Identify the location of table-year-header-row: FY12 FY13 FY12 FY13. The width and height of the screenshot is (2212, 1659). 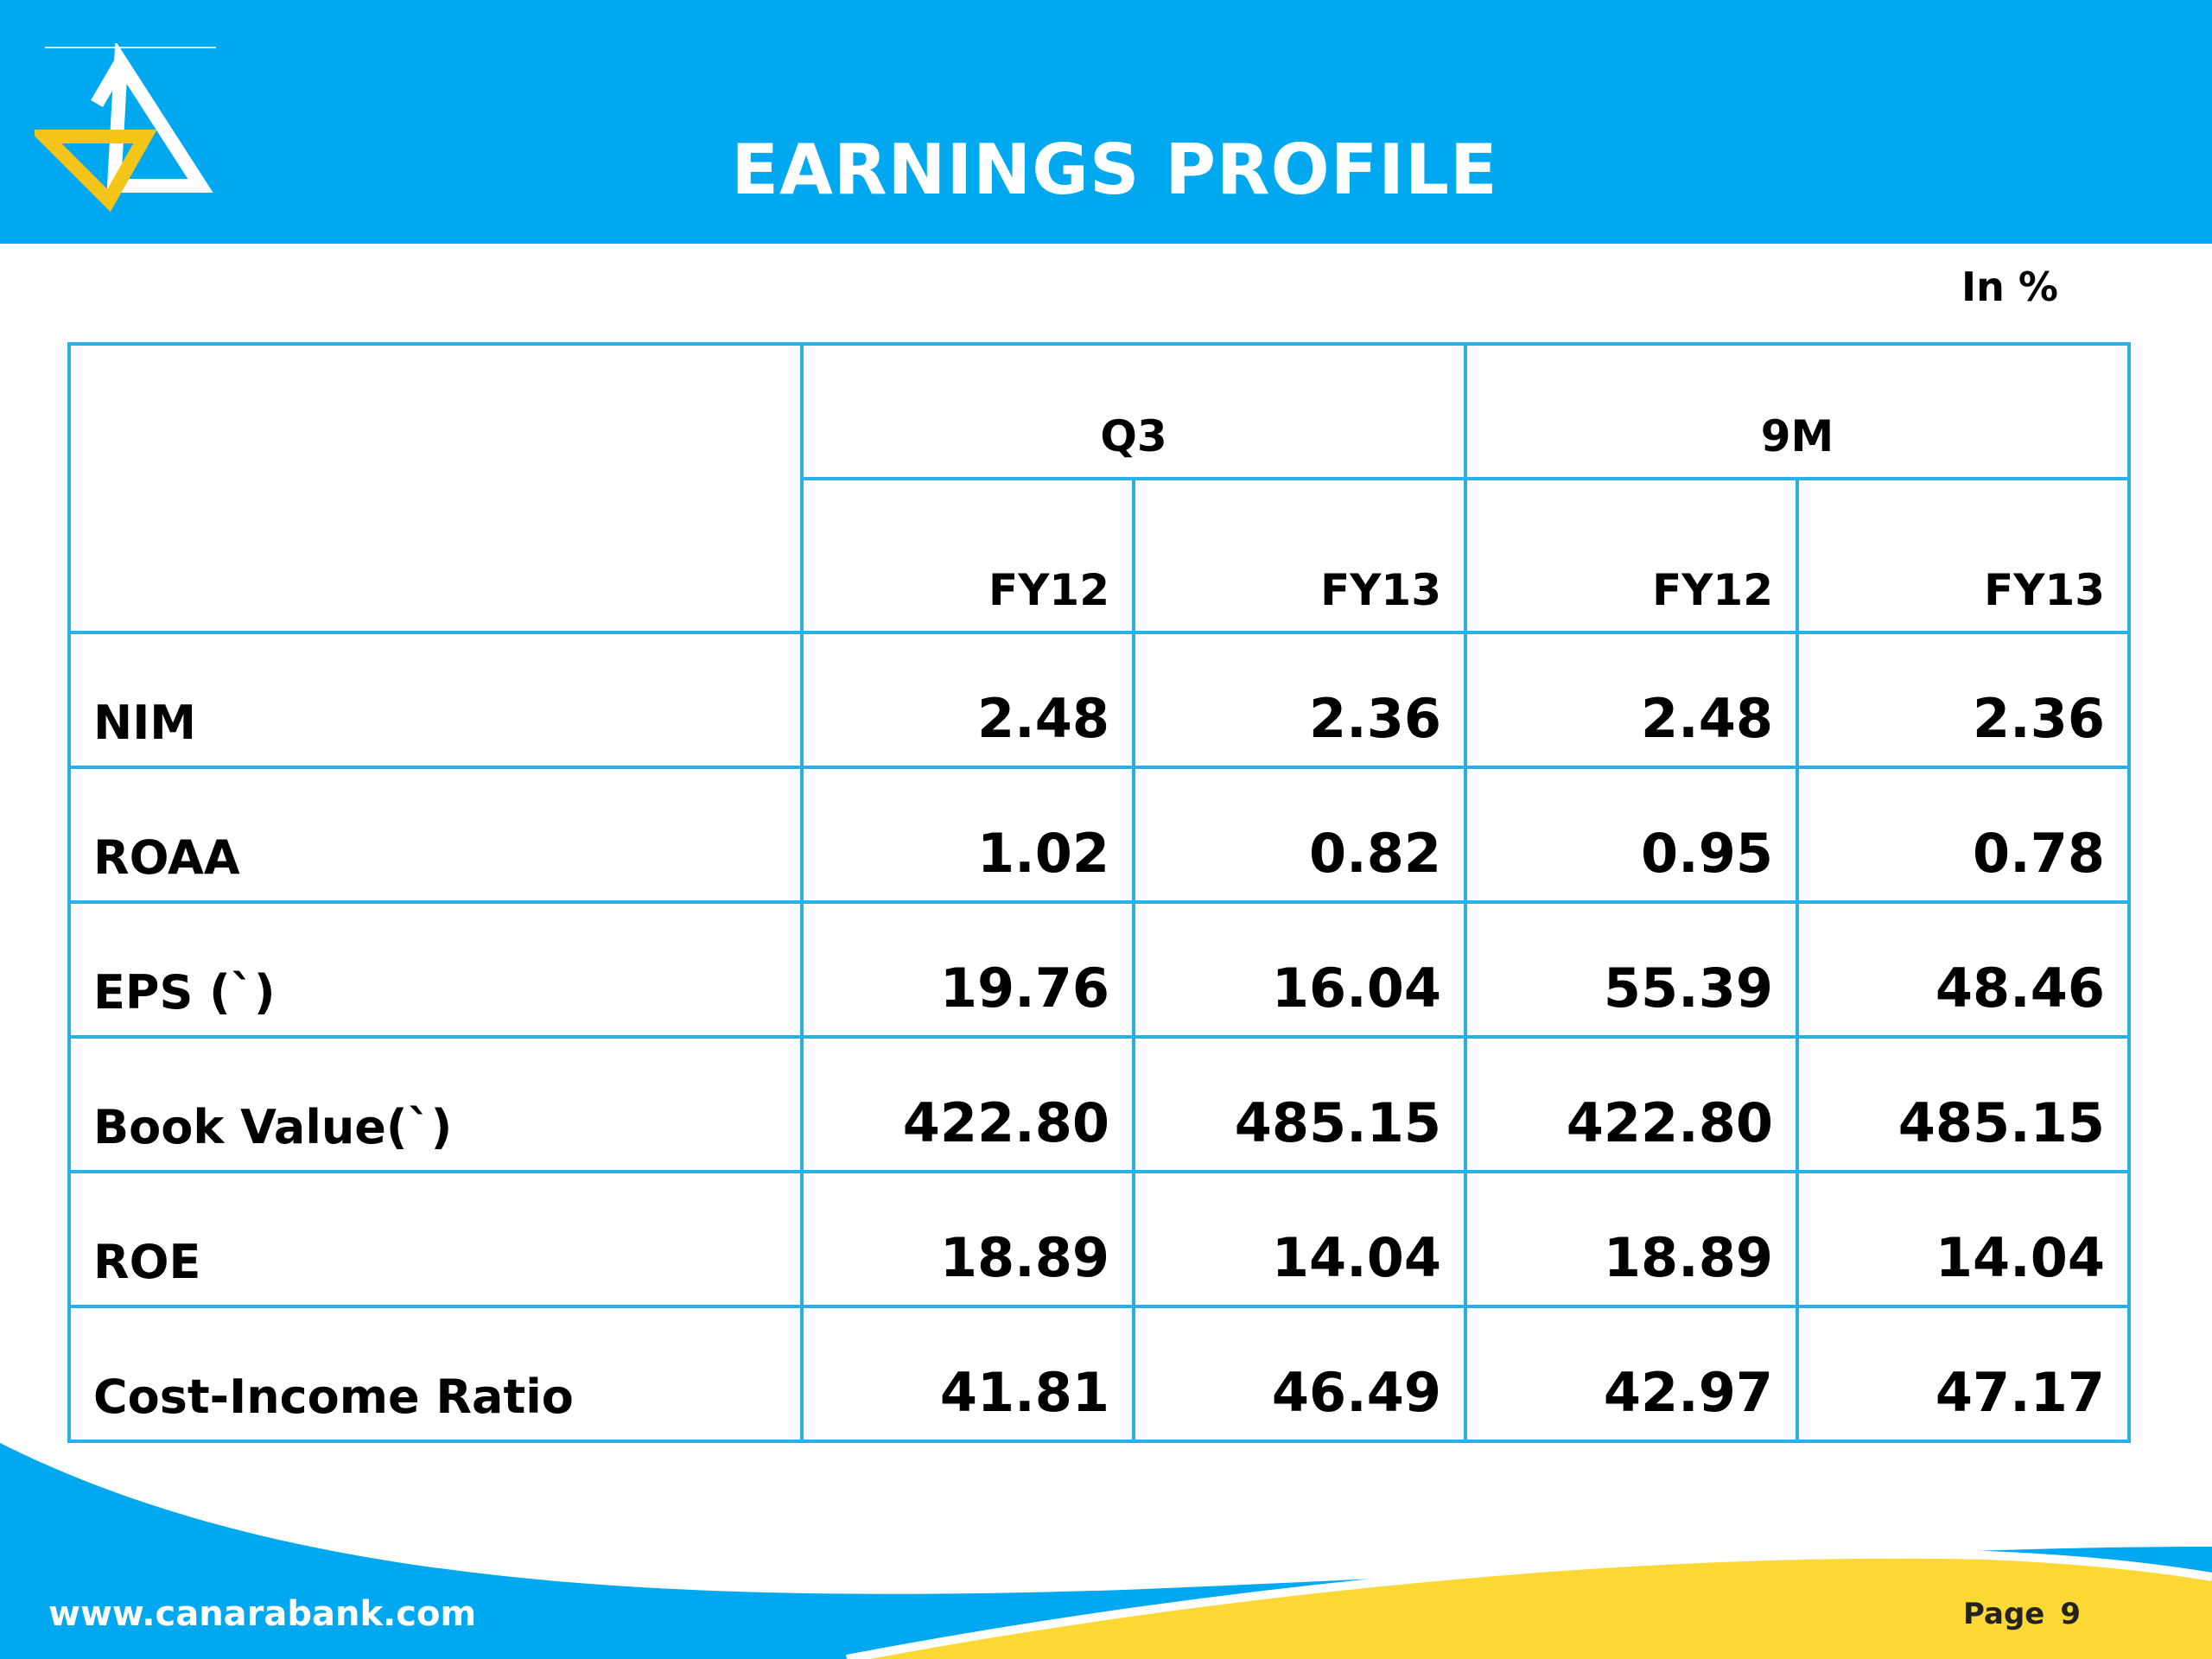
(1100, 555).